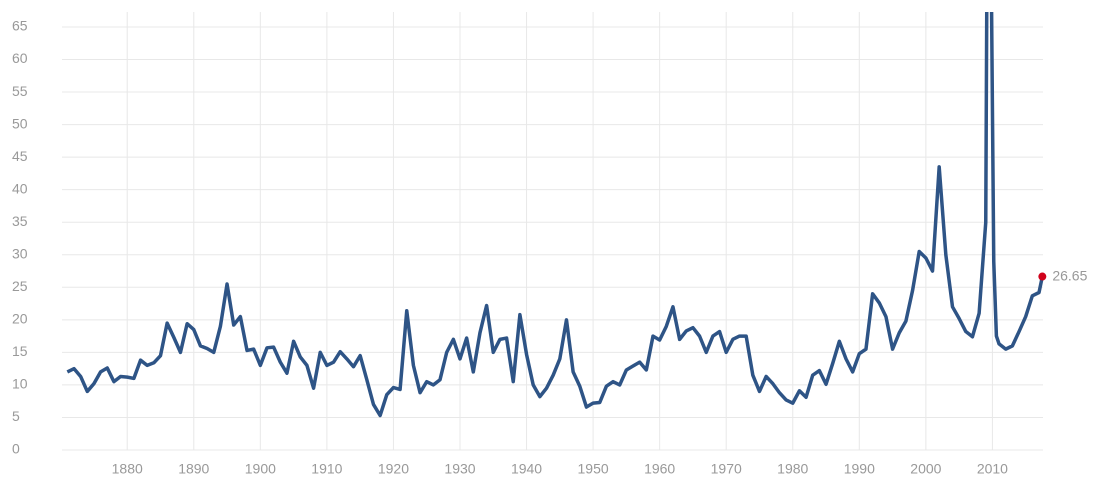 Image resolution: width=1112 pixels, height=480 pixels. What do you see at coordinates (526, 469) in the screenshot?
I see `x-tick-label: 1940` at bounding box center [526, 469].